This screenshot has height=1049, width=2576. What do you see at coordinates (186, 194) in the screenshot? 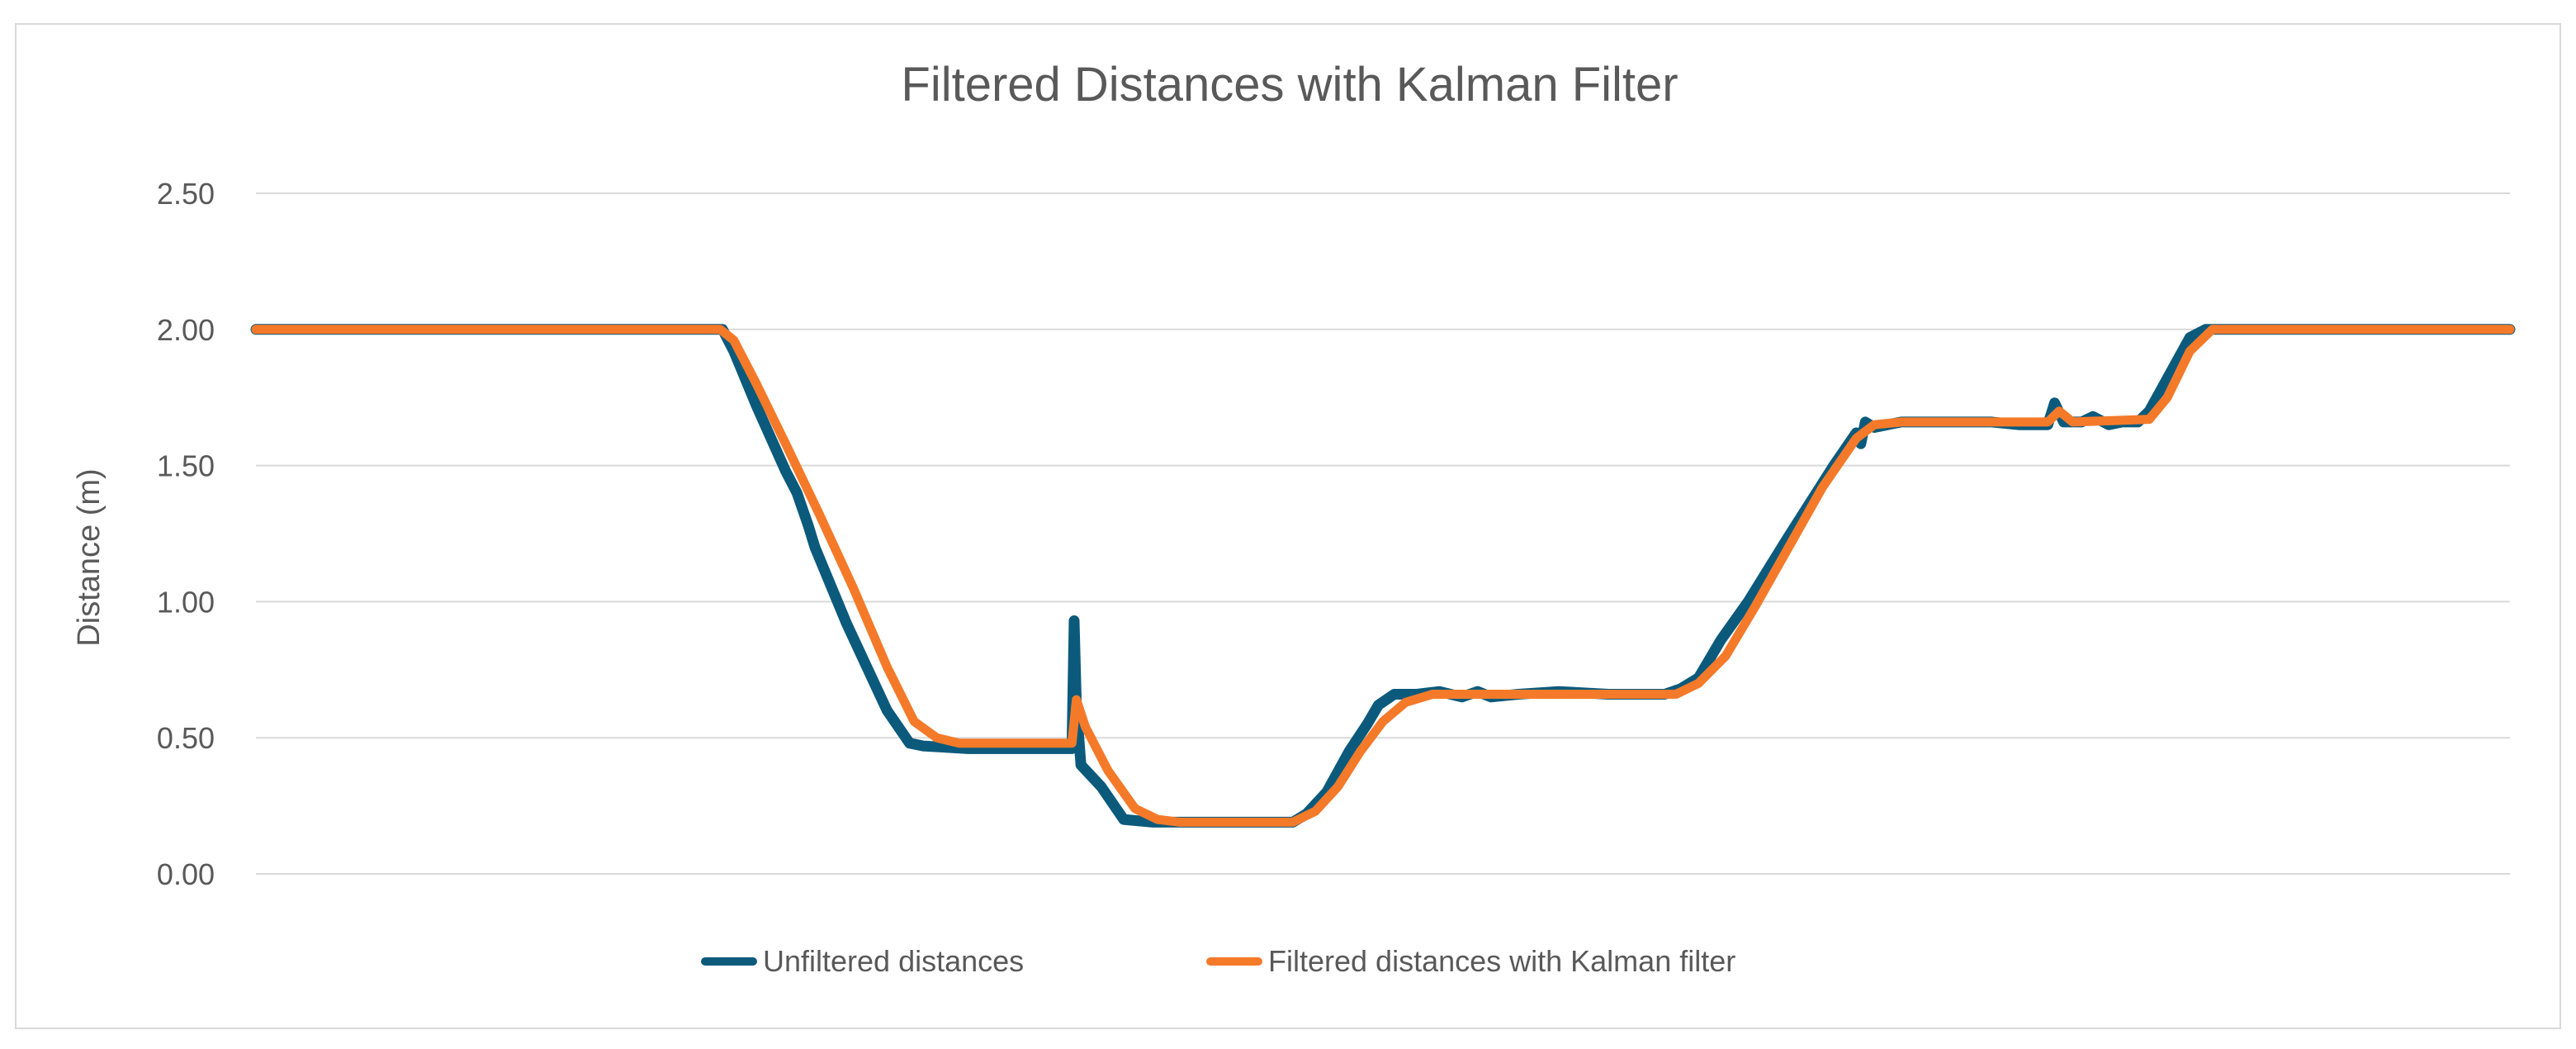
I see `y-tick-label: 2.50` at bounding box center [186, 194].